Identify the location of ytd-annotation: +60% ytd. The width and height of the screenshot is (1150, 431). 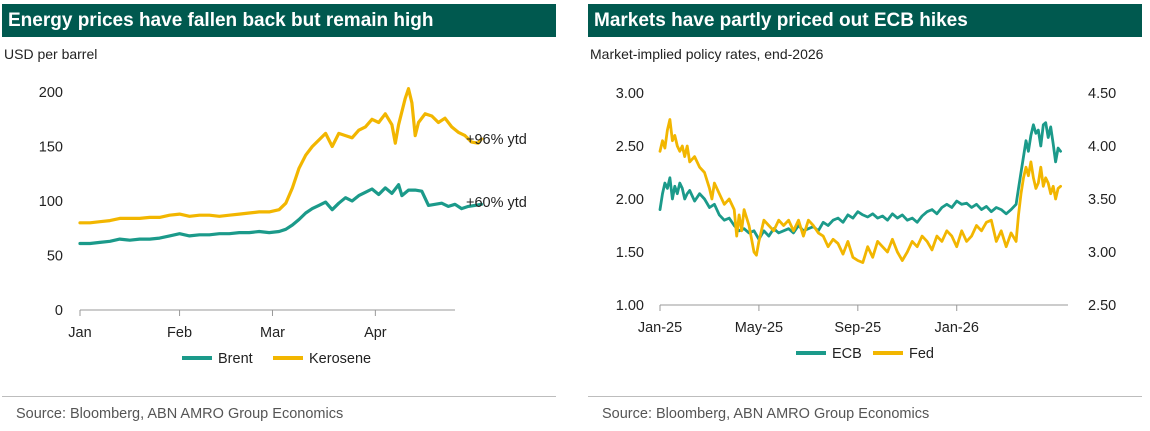
(496, 203).